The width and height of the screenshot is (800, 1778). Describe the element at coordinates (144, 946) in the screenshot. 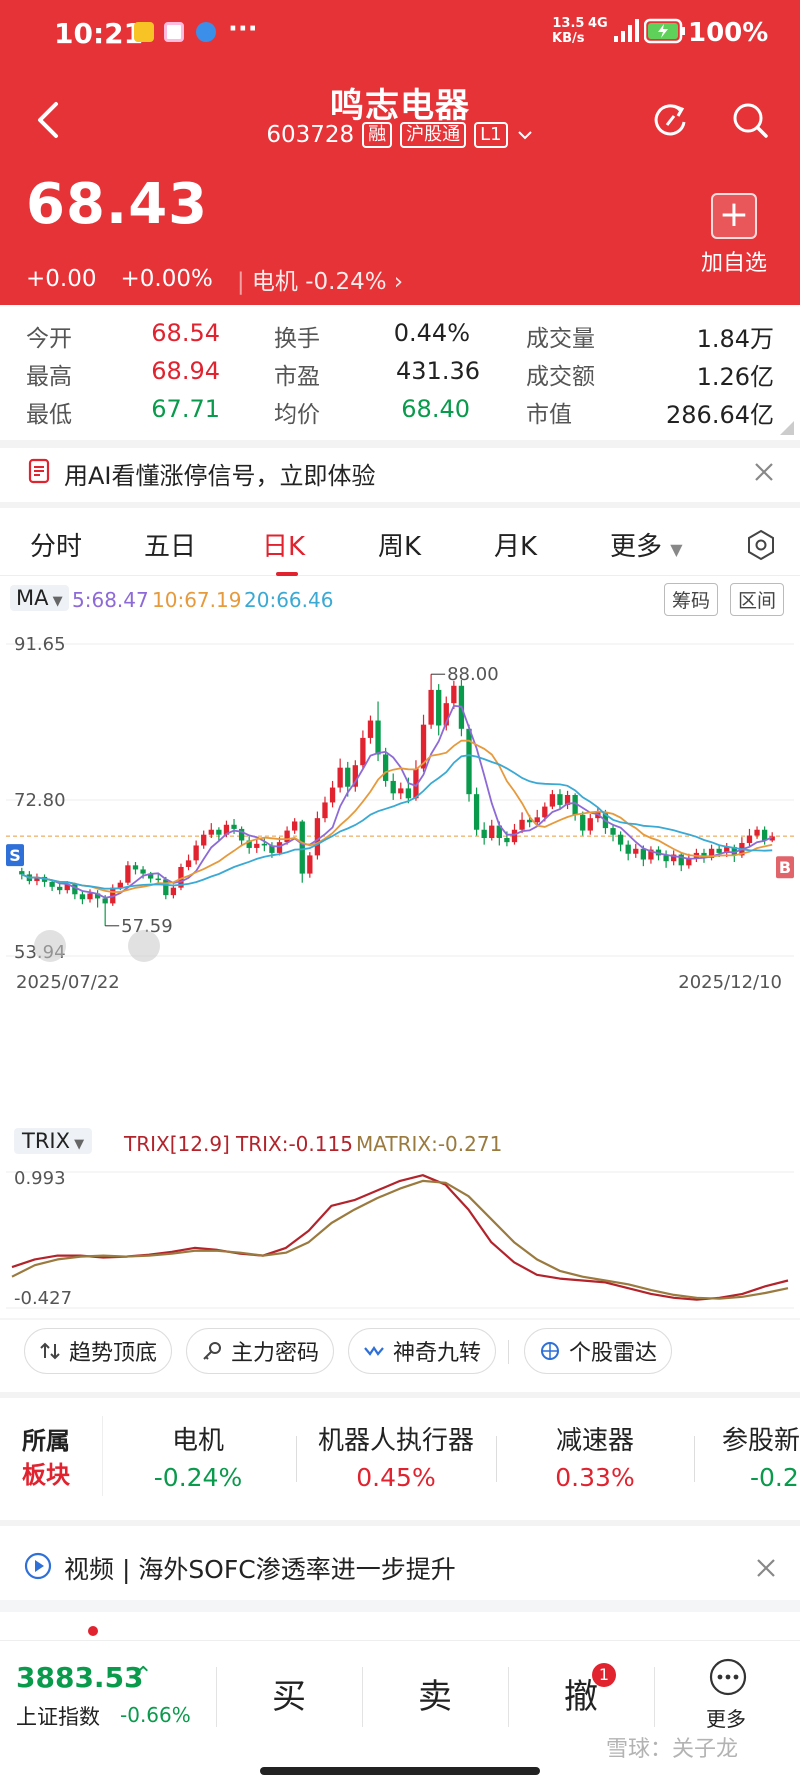

I see `collapse-icon` at that location.